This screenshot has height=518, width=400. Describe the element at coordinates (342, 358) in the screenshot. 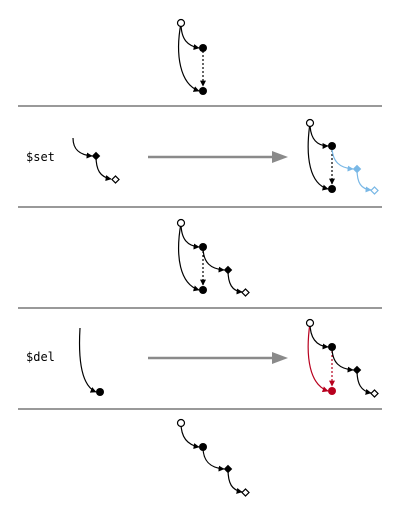

I see `del-result-graph` at that location.